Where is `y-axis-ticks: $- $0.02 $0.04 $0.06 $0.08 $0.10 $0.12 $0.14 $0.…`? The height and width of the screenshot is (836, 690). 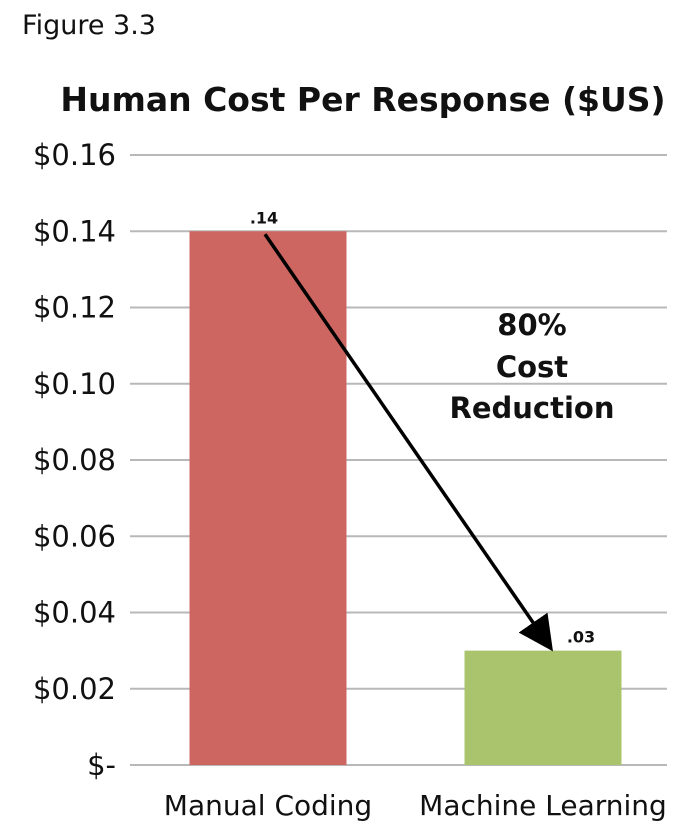
y-axis-ticks: $- $0.02 $0.04 $0.06 $0.08 $0.10 $0.12 $0.14 $0.… is located at coordinates (74, 460).